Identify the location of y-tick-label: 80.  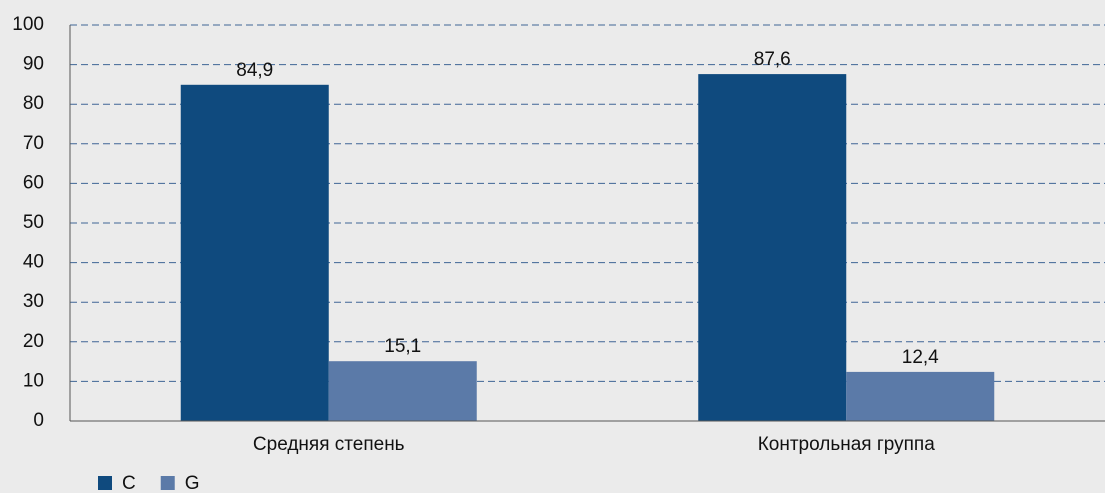
(33, 103).